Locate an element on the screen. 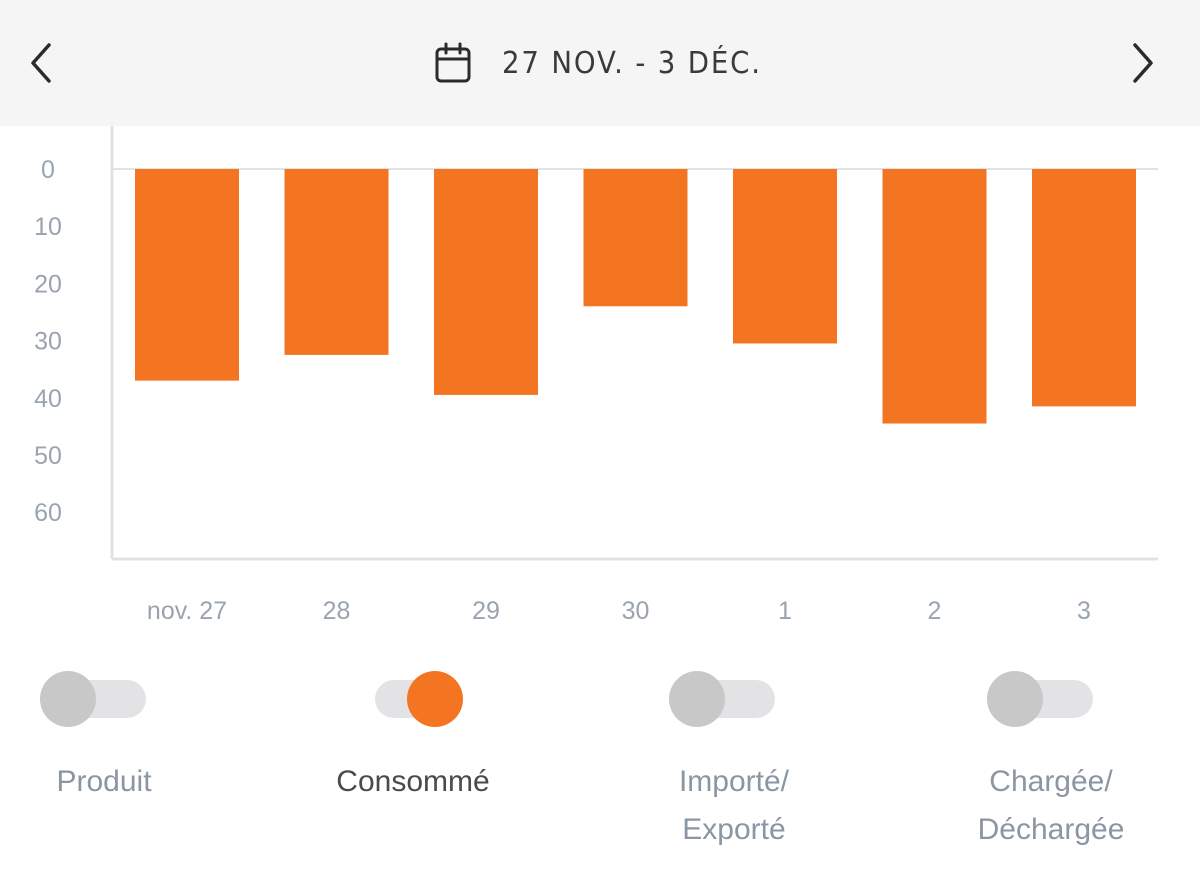 This screenshot has height=892, width=1200. legend-label-line: Produit is located at coordinates (104, 781).